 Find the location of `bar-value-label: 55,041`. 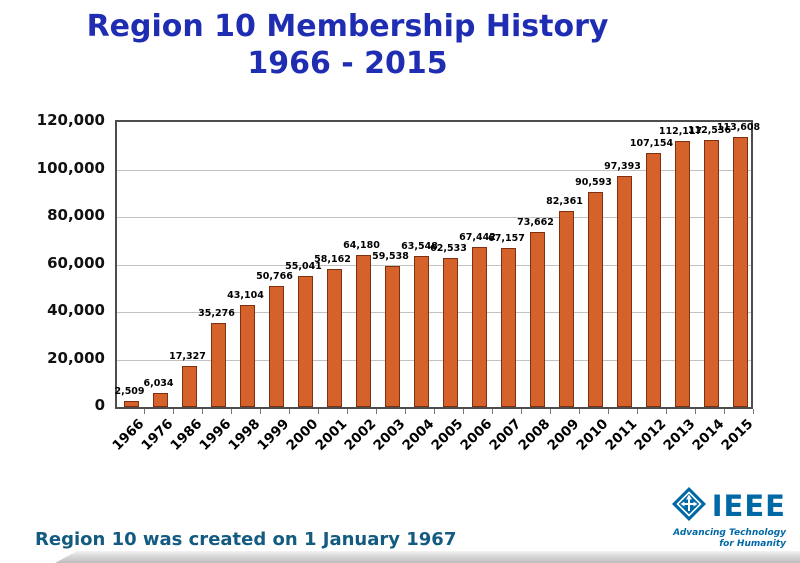

bar-value-label: 55,041 is located at coordinates (303, 266).